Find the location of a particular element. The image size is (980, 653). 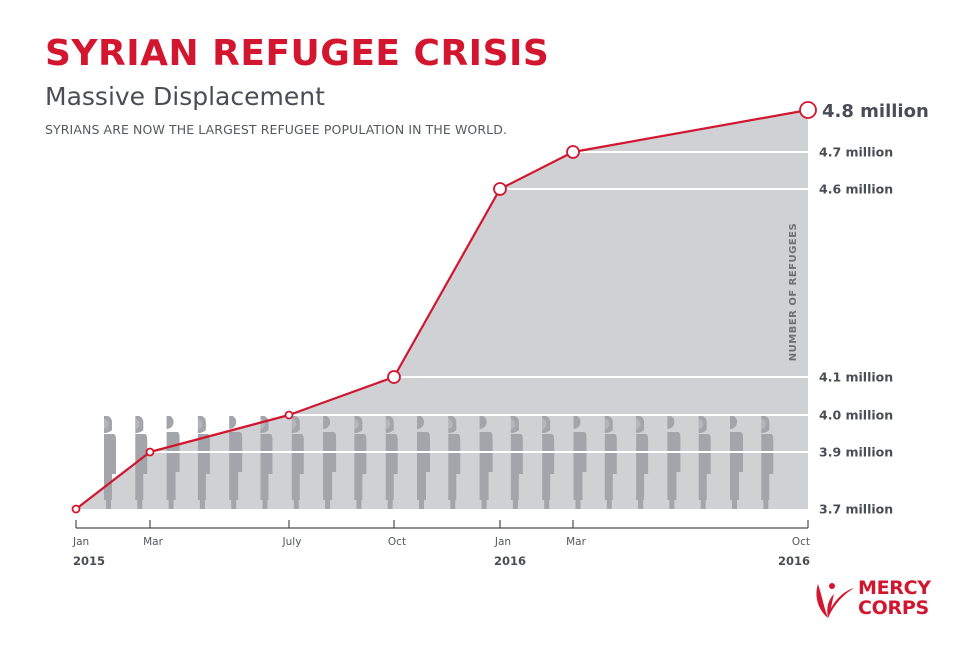

mercy-corps-logo: MERCY CORPS is located at coordinates (877, 600).